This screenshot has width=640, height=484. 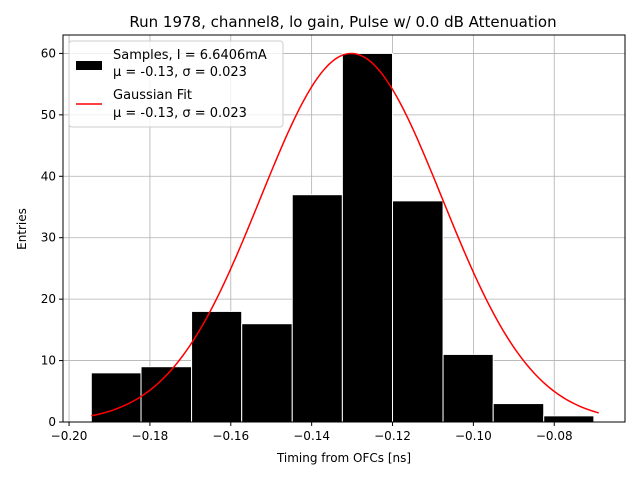 I want to click on y-tick-label: 30, so click(x=48, y=238).